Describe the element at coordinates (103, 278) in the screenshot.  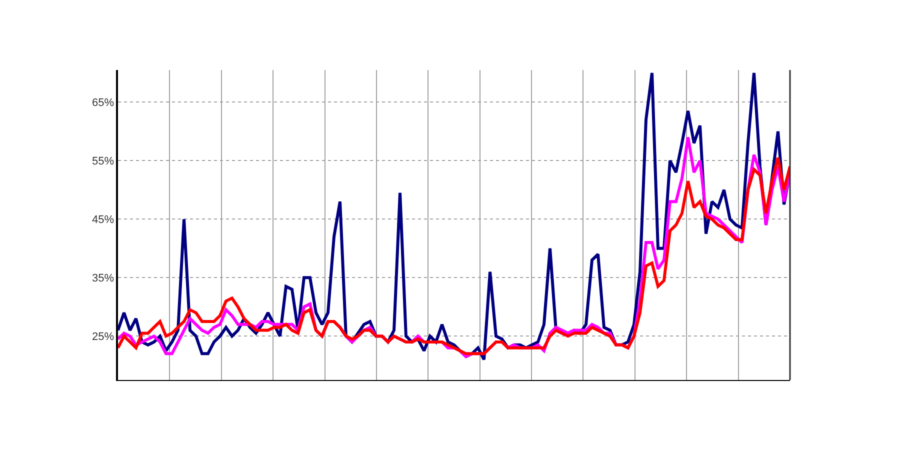
I see `y-tick-label: 35%` at that location.